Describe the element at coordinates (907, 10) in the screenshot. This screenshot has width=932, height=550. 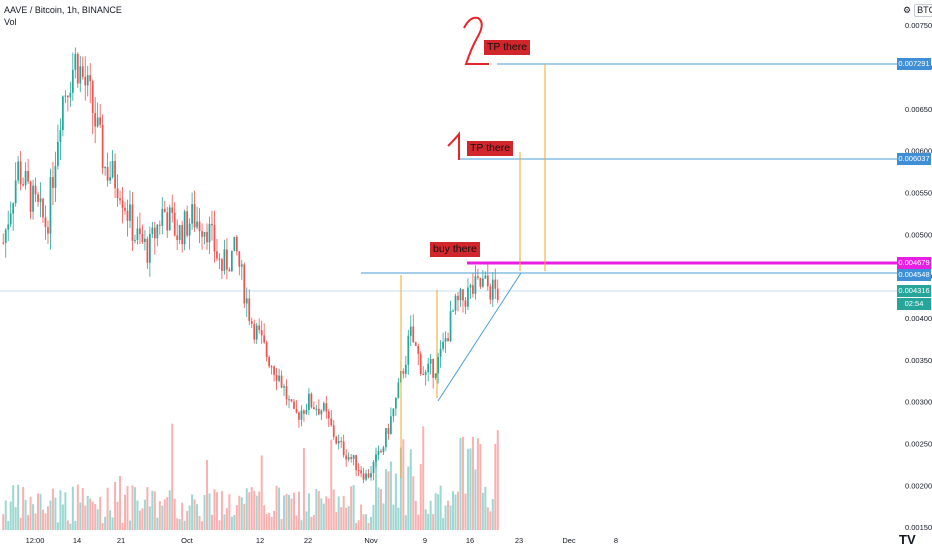
I see `gear-icon: ⚙` at that location.